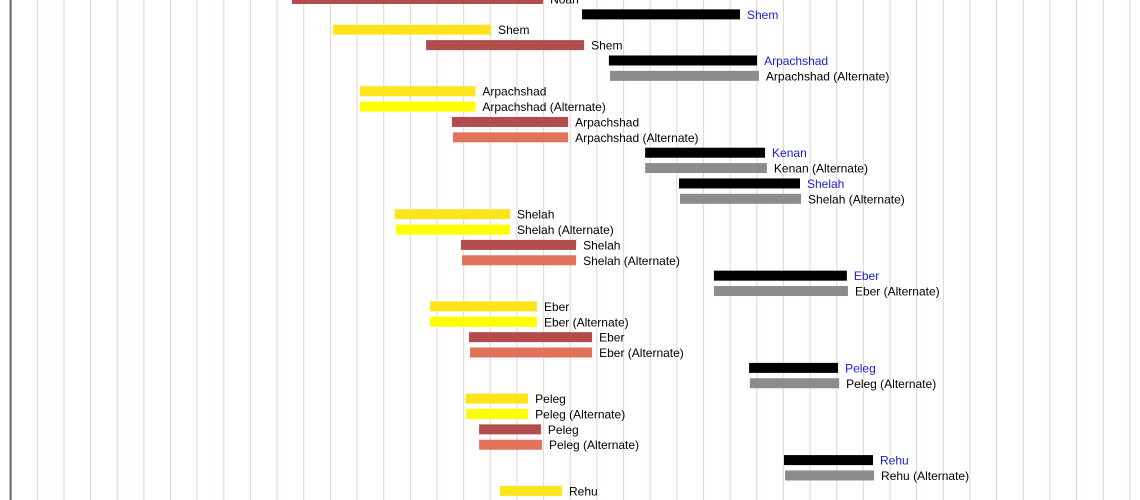 The width and height of the screenshot is (1140, 500). Describe the element at coordinates (830, 475) in the screenshot. I see `bar-rehu-alternate` at that location.